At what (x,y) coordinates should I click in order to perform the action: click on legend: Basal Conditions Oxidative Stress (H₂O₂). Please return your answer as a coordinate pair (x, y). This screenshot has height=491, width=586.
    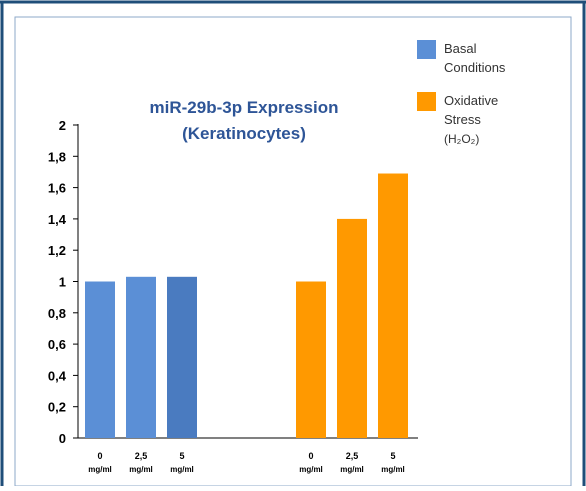
    Looking at the image, I should click on (461, 93).